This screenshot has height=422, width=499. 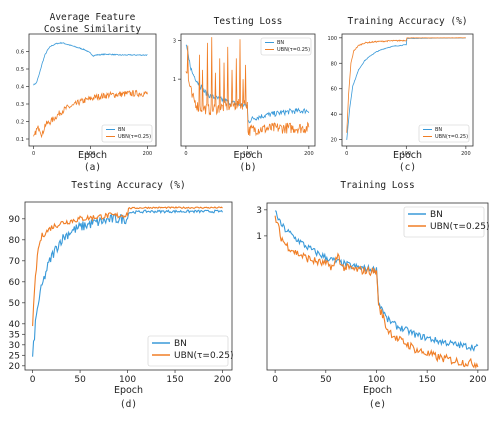 I want to click on y-tick-label: 25, so click(x=14, y=356).